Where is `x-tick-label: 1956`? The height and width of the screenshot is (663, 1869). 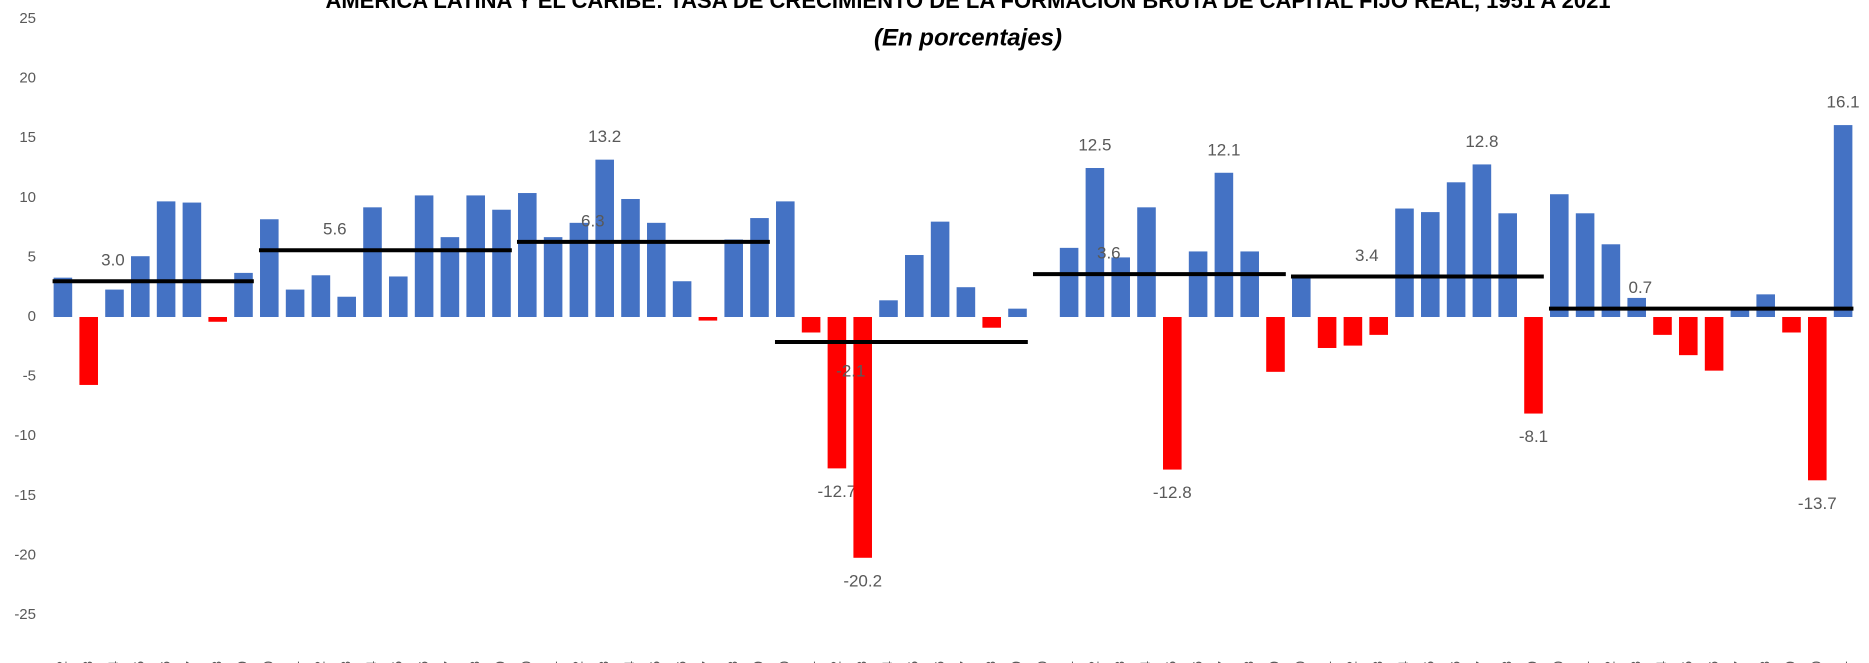 x-tick-label: 1956 is located at coordinates (165, 662).